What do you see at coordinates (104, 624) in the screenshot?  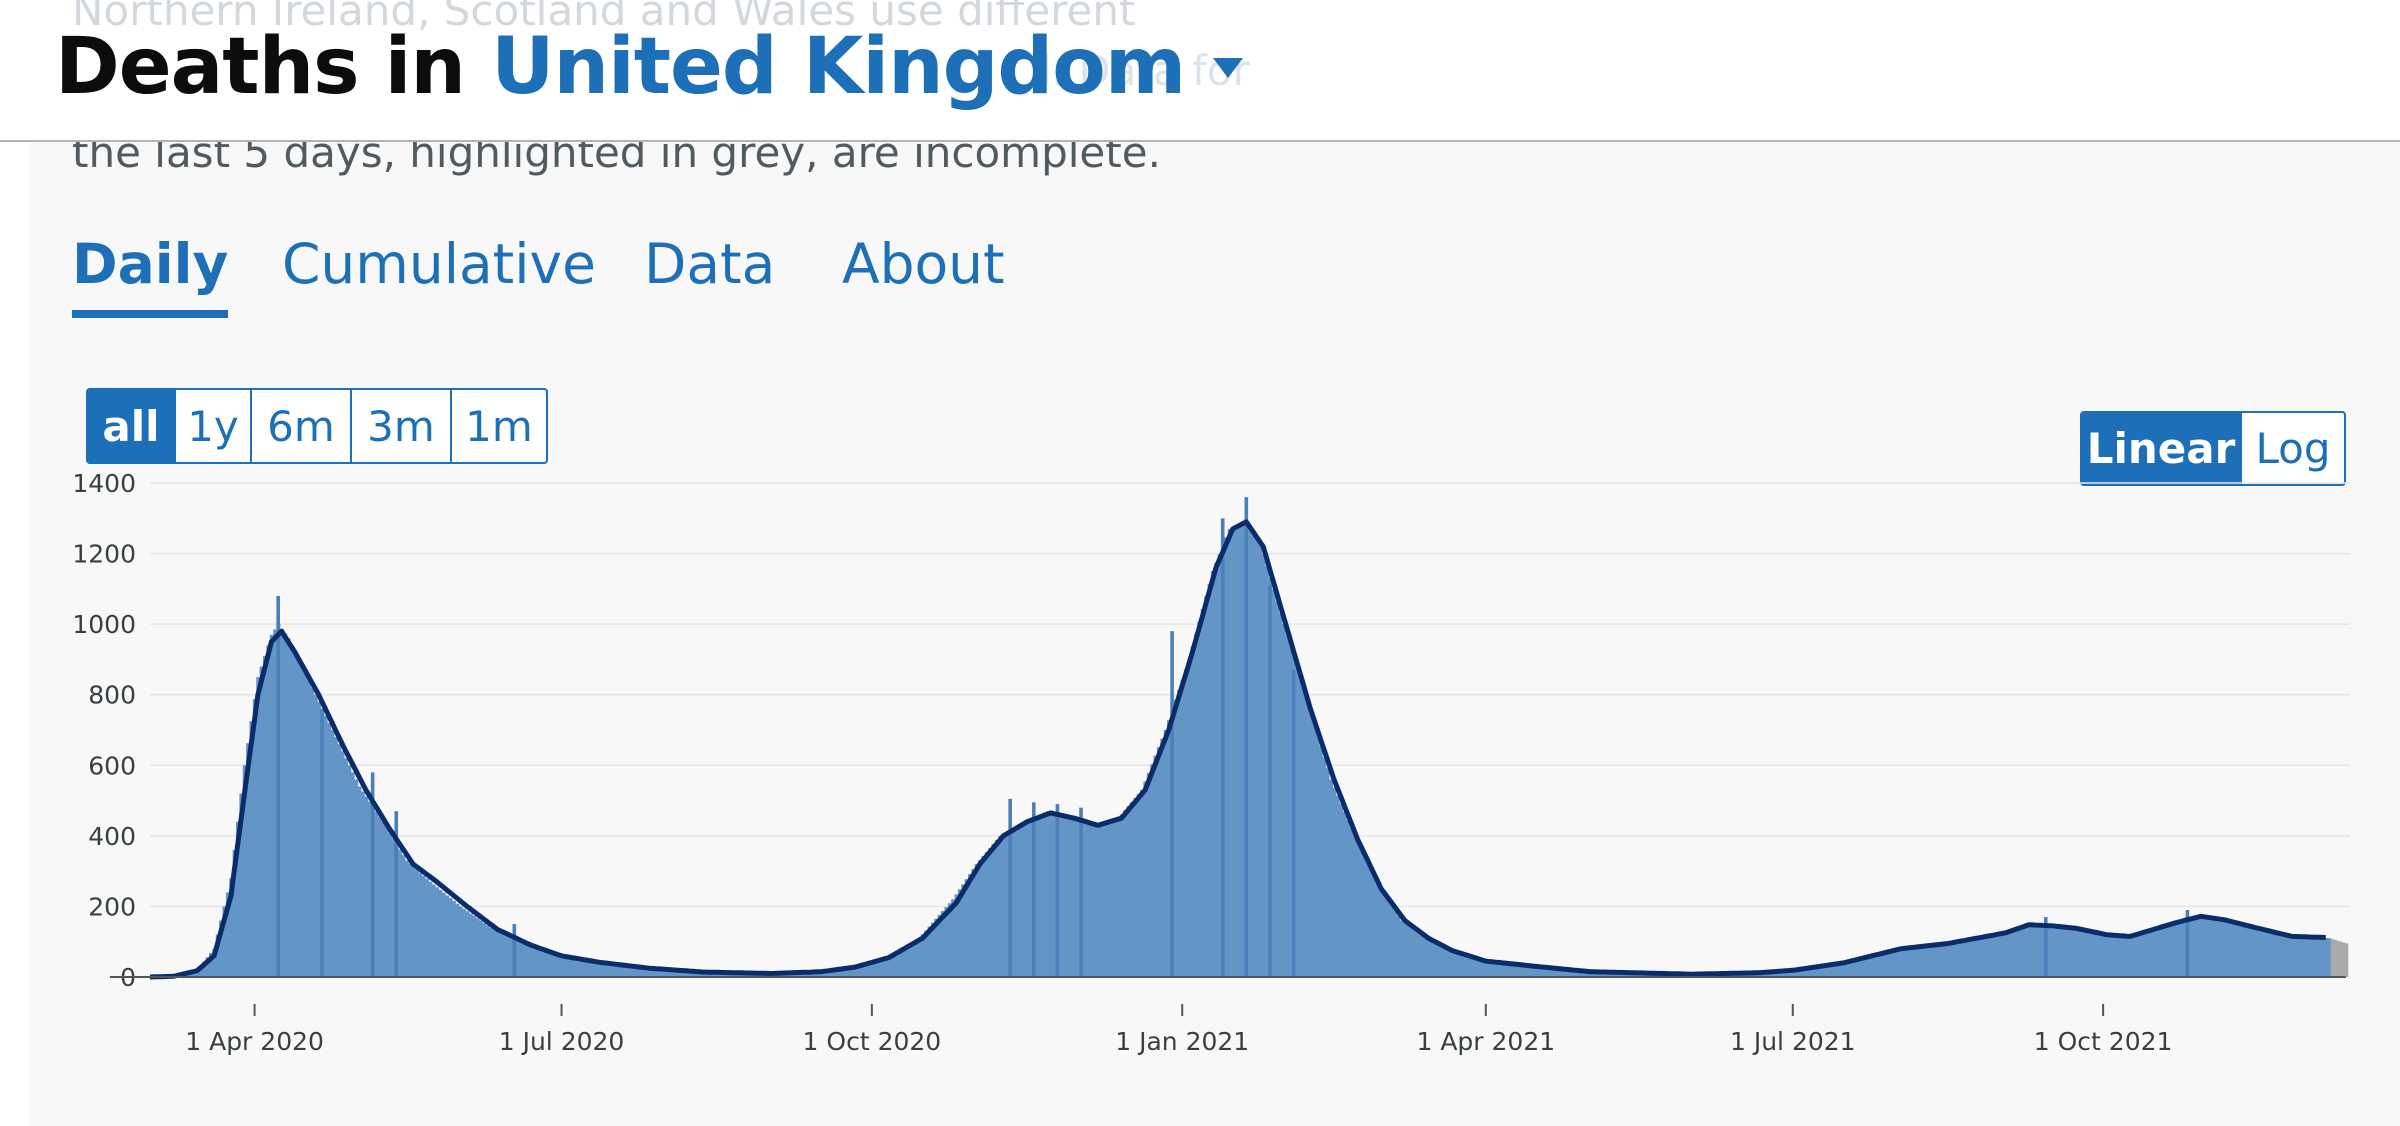 I see `y-tick-label: 1000` at bounding box center [104, 624].